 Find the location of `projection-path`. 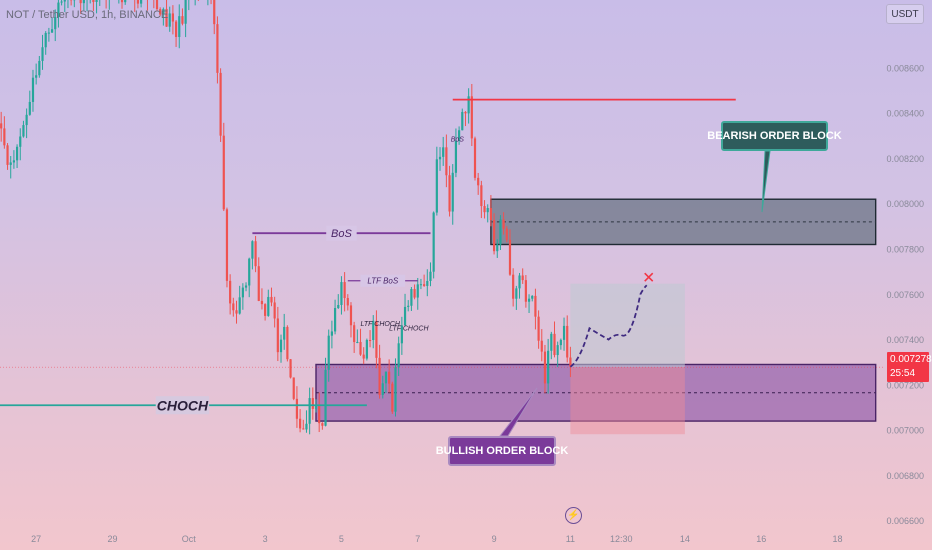

projection-path is located at coordinates (608, 326).